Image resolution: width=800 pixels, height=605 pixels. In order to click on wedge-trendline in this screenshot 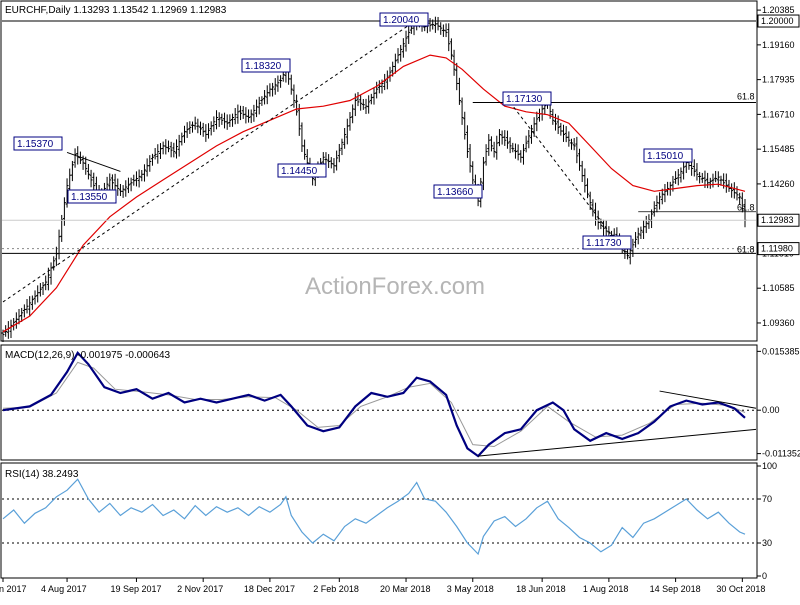, I will do `click(93, 161)`.